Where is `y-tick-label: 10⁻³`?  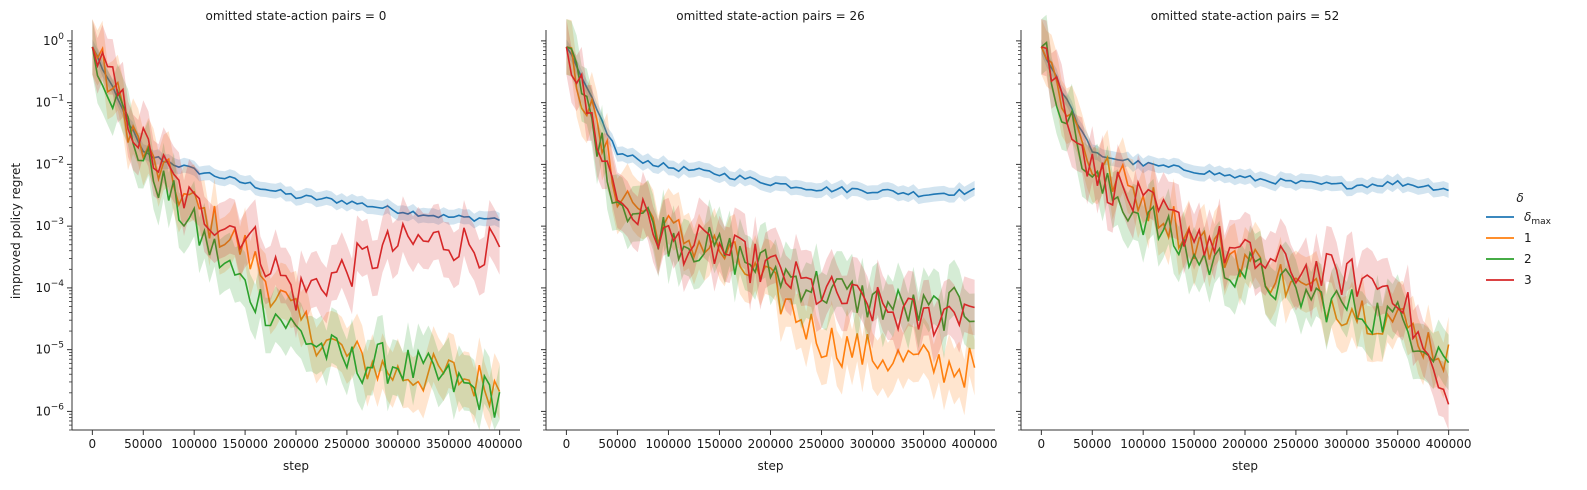 y-tick-label: 10⁻³ is located at coordinates (49, 225).